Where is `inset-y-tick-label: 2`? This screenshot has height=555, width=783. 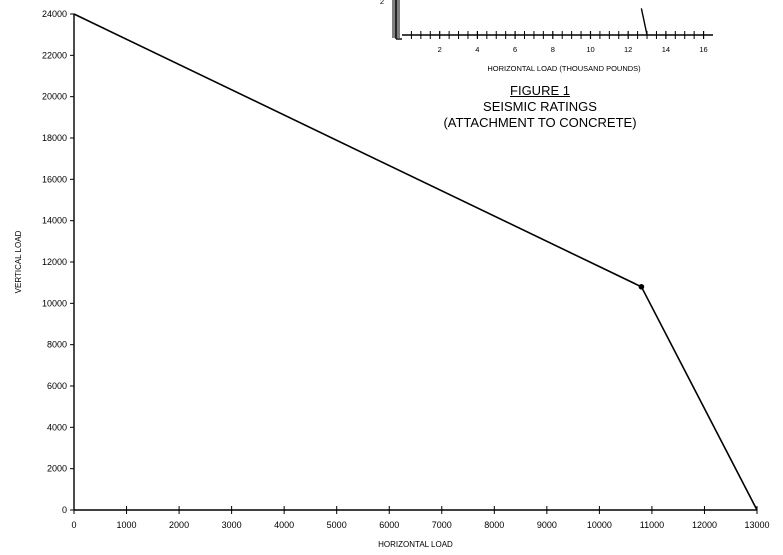
inset-y-tick-label: 2 is located at coordinates (382, 3).